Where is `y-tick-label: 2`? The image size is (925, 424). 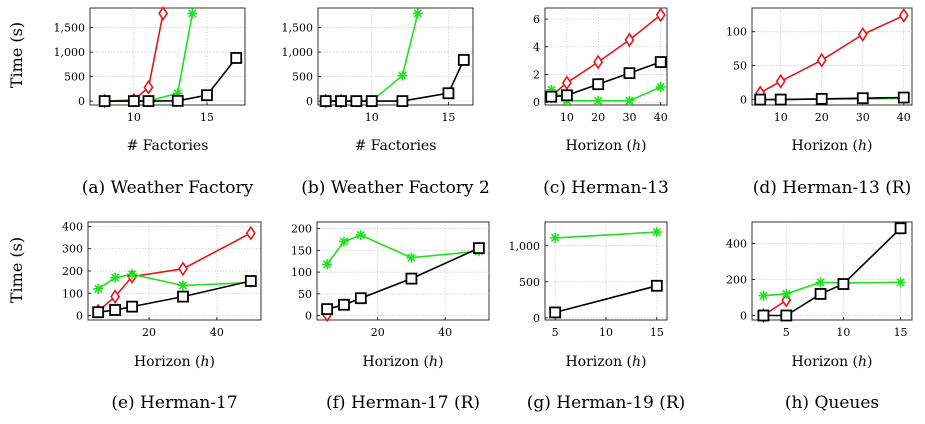 y-tick-label: 2 is located at coordinates (536, 75).